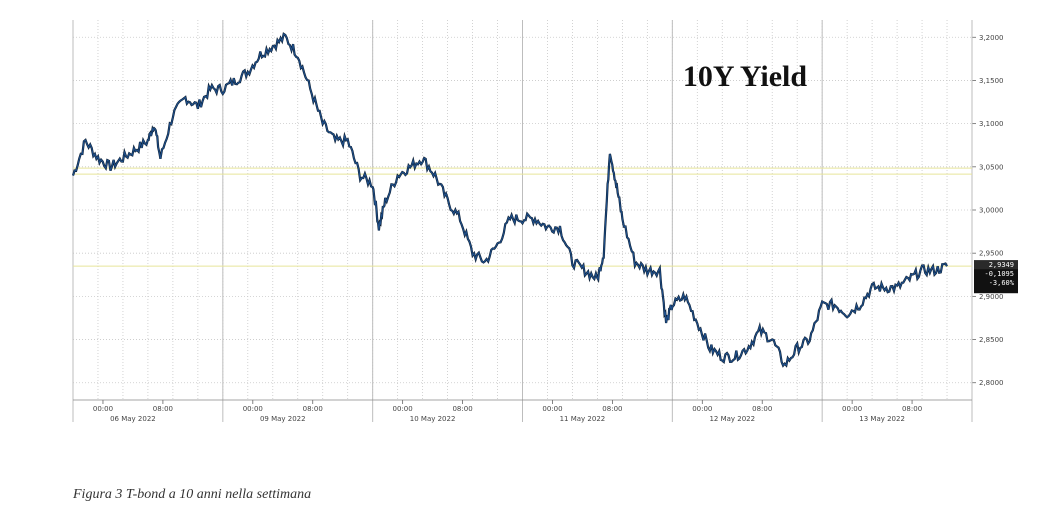 This screenshot has height=514, width=1053. Describe the element at coordinates (991, 254) in the screenshot. I see `y-tick-label: 2,9500` at that location.